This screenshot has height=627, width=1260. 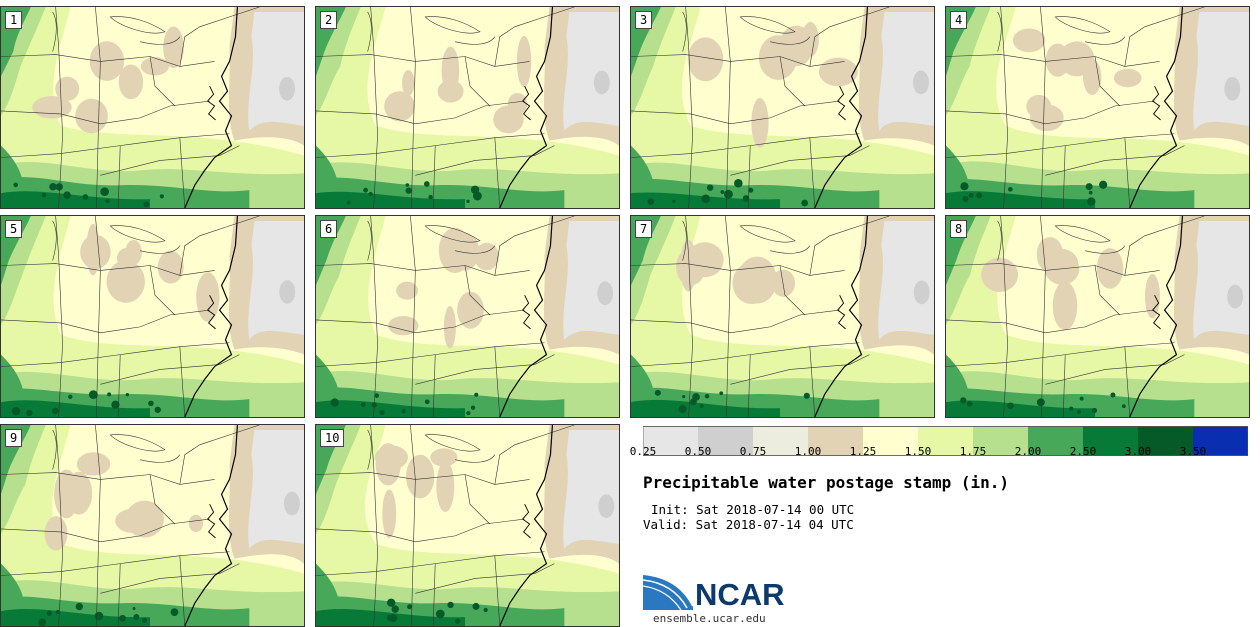 What do you see at coordinates (918, 451) in the screenshot?
I see `colorbar-tick-label: 1.50` at bounding box center [918, 451].